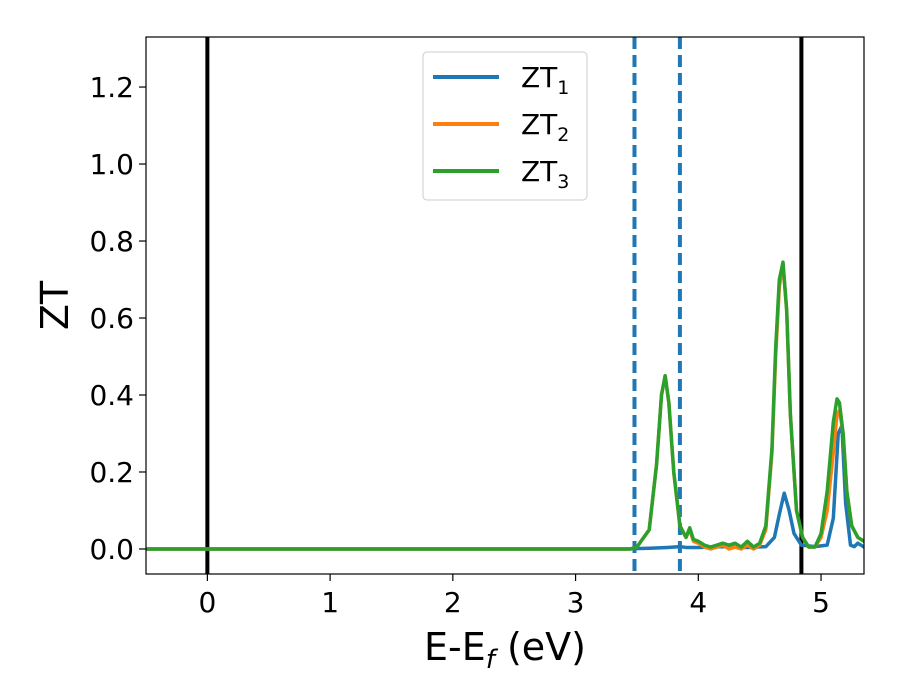 The image size is (900, 700). Describe the element at coordinates (698, 602) in the screenshot. I see `x-tick-label: 4` at that location.